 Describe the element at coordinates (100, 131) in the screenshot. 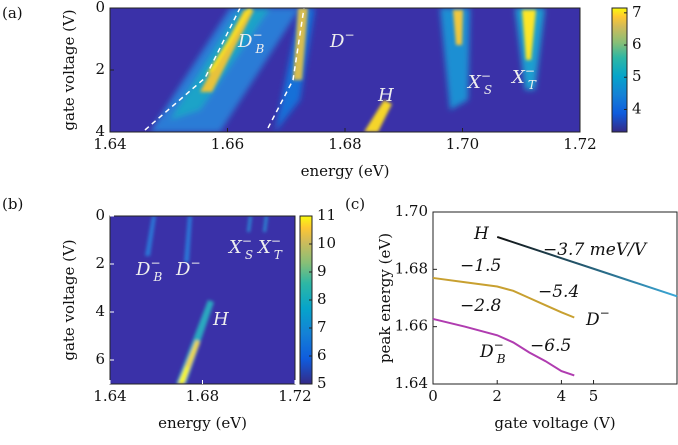

I see `y-tick-label: 4` at that location.